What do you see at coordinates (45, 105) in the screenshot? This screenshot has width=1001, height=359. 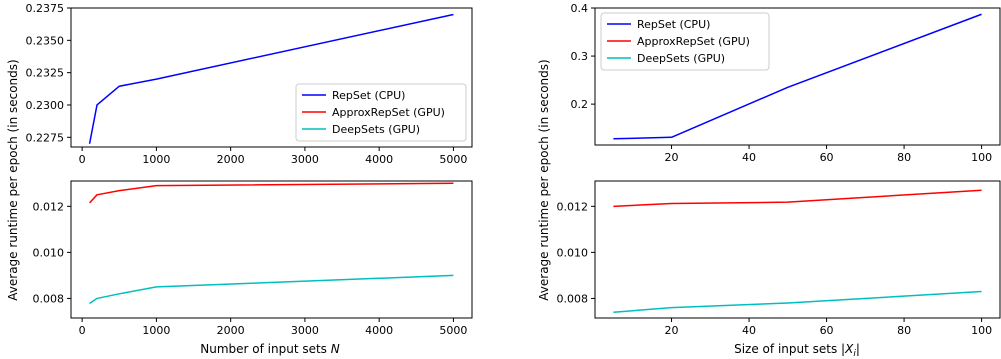 I see `y-tick-label: 0.2300` at bounding box center [45, 105].